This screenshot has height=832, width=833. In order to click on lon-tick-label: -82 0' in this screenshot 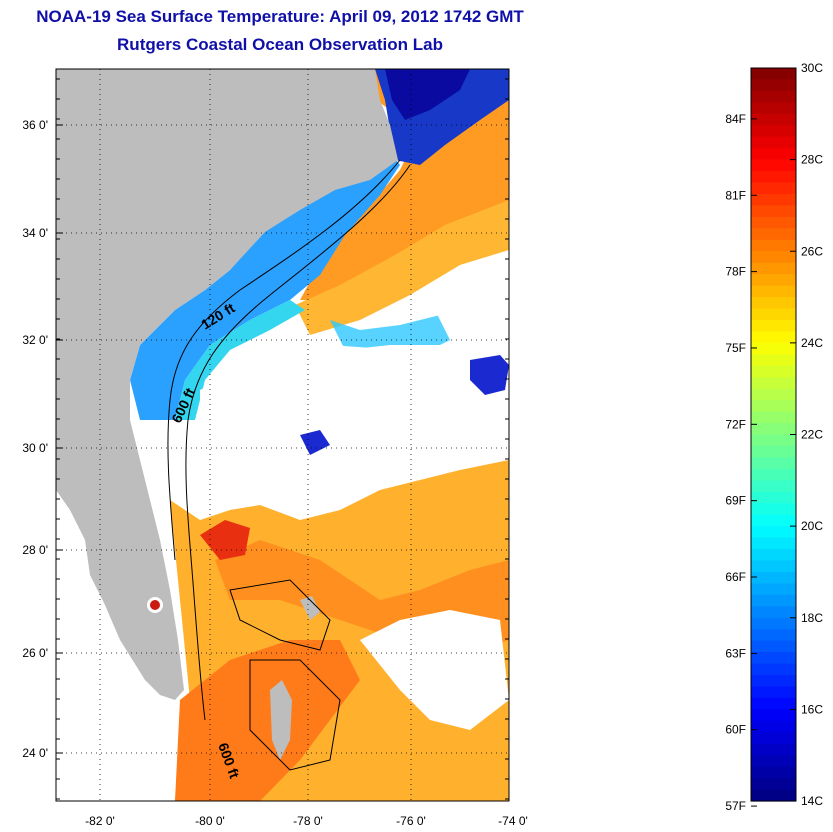, I will do `click(100, 821)`.